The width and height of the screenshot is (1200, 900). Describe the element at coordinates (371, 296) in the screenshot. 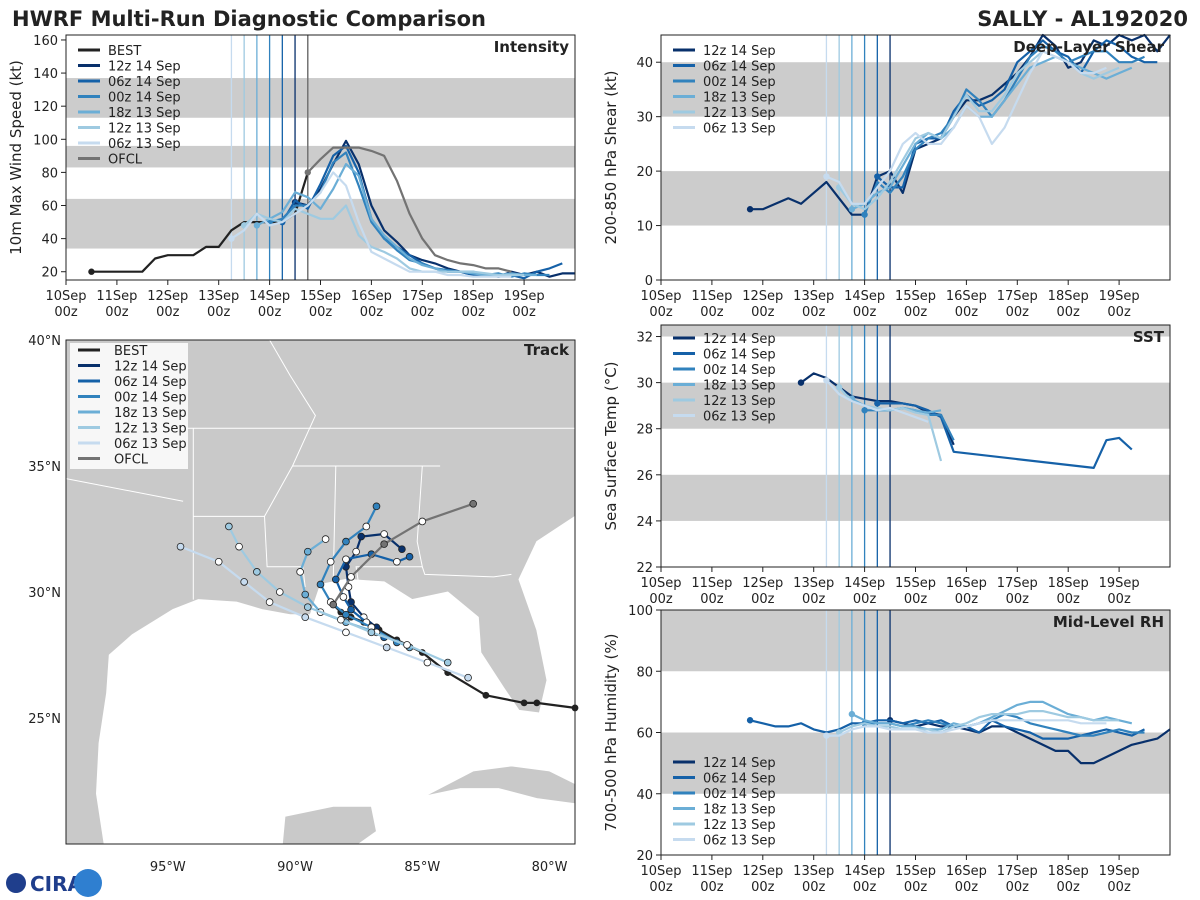

I see `intensity-xtick-day: 16Sep` at that location.